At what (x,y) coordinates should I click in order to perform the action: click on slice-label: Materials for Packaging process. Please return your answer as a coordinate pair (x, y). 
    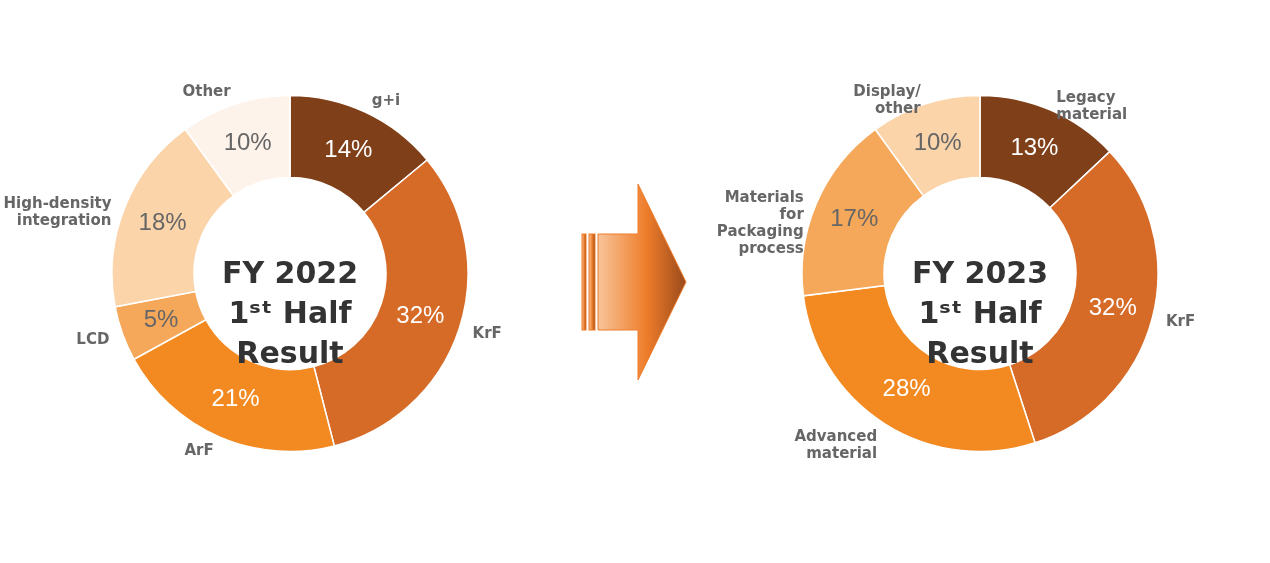
    Looking at the image, I should click on (760, 223).